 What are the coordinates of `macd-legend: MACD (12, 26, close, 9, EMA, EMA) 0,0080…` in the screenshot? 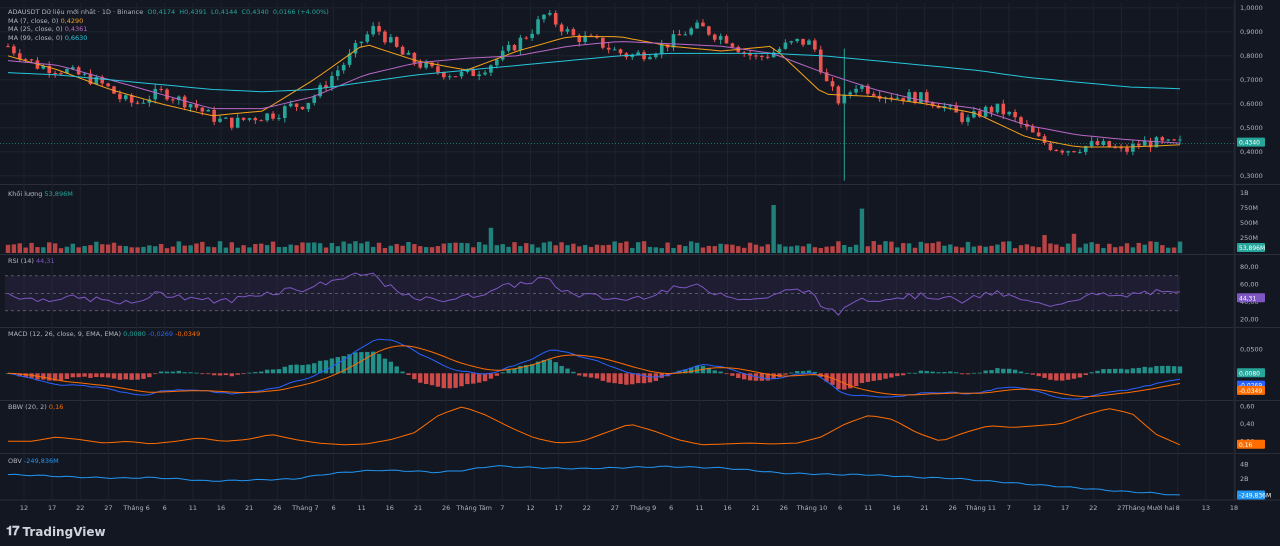 It's located at (104, 334).